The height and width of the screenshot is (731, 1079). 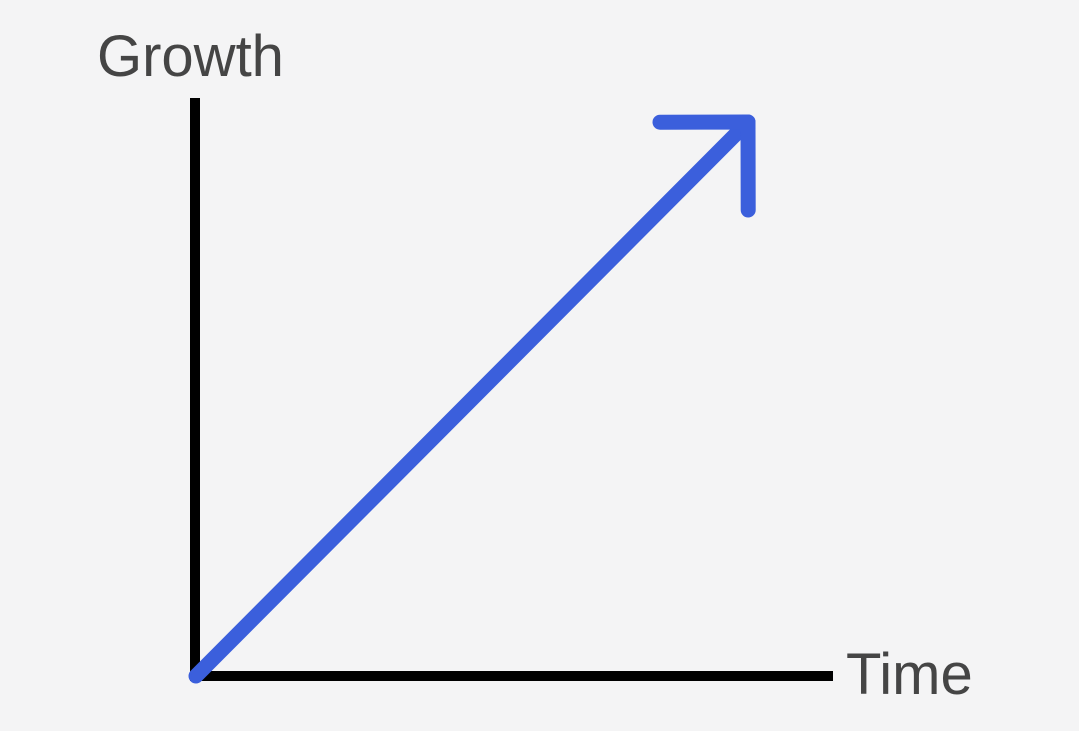 I want to click on y-axis-title: Growth, so click(x=190, y=56).